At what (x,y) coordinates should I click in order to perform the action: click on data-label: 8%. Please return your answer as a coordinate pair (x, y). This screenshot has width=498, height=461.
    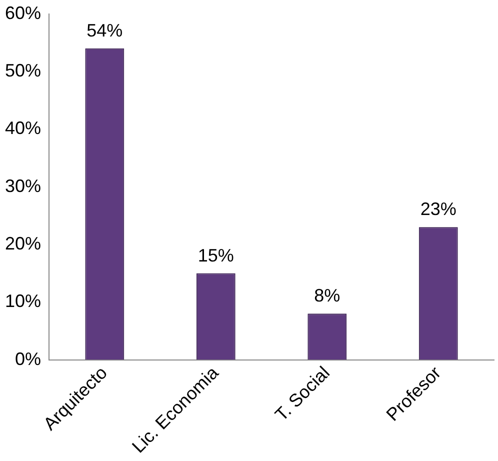
    Looking at the image, I should click on (327, 296).